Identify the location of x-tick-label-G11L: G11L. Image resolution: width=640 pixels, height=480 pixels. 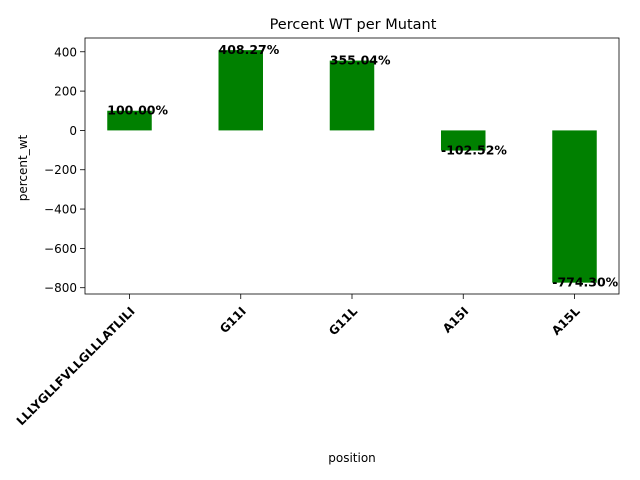
(343, 321).